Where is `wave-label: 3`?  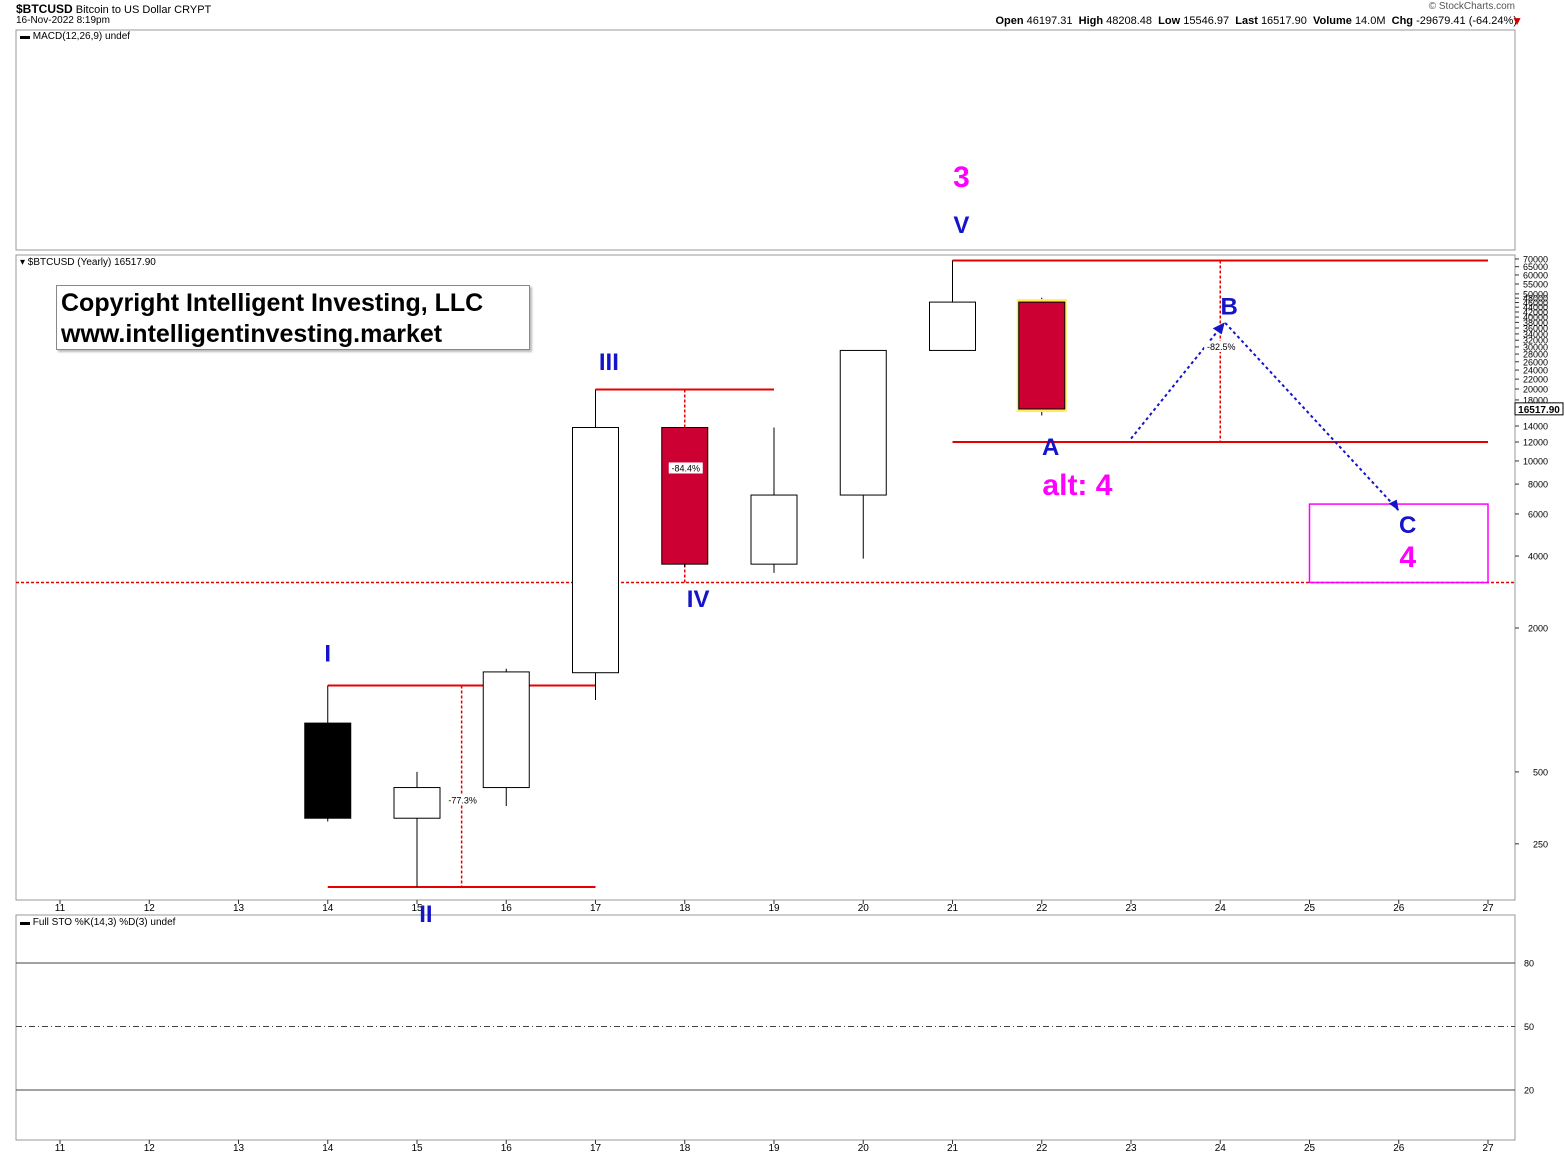
wave-label: 3 is located at coordinates (961, 177).